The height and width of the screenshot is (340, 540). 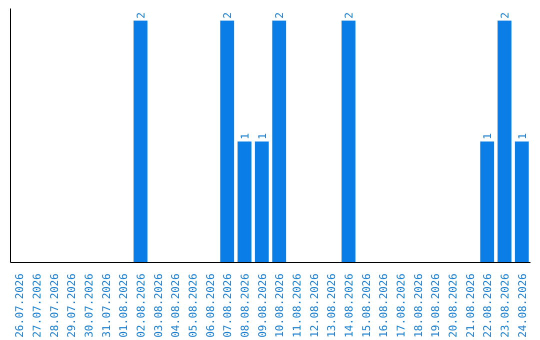 What do you see at coordinates (158, 306) in the screenshot?
I see `x-tick-label: 03.08.2026` at bounding box center [158, 306].